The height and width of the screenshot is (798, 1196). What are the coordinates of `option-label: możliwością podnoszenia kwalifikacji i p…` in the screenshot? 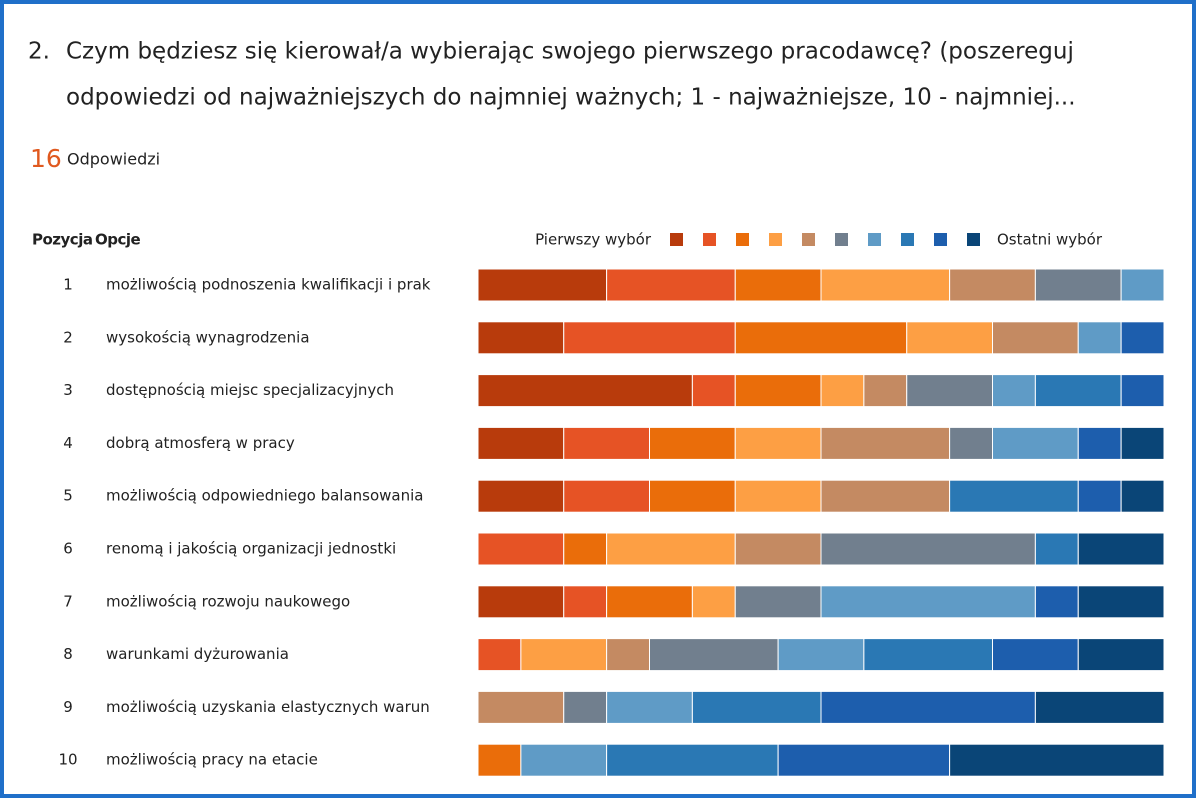 It's located at (268, 285).